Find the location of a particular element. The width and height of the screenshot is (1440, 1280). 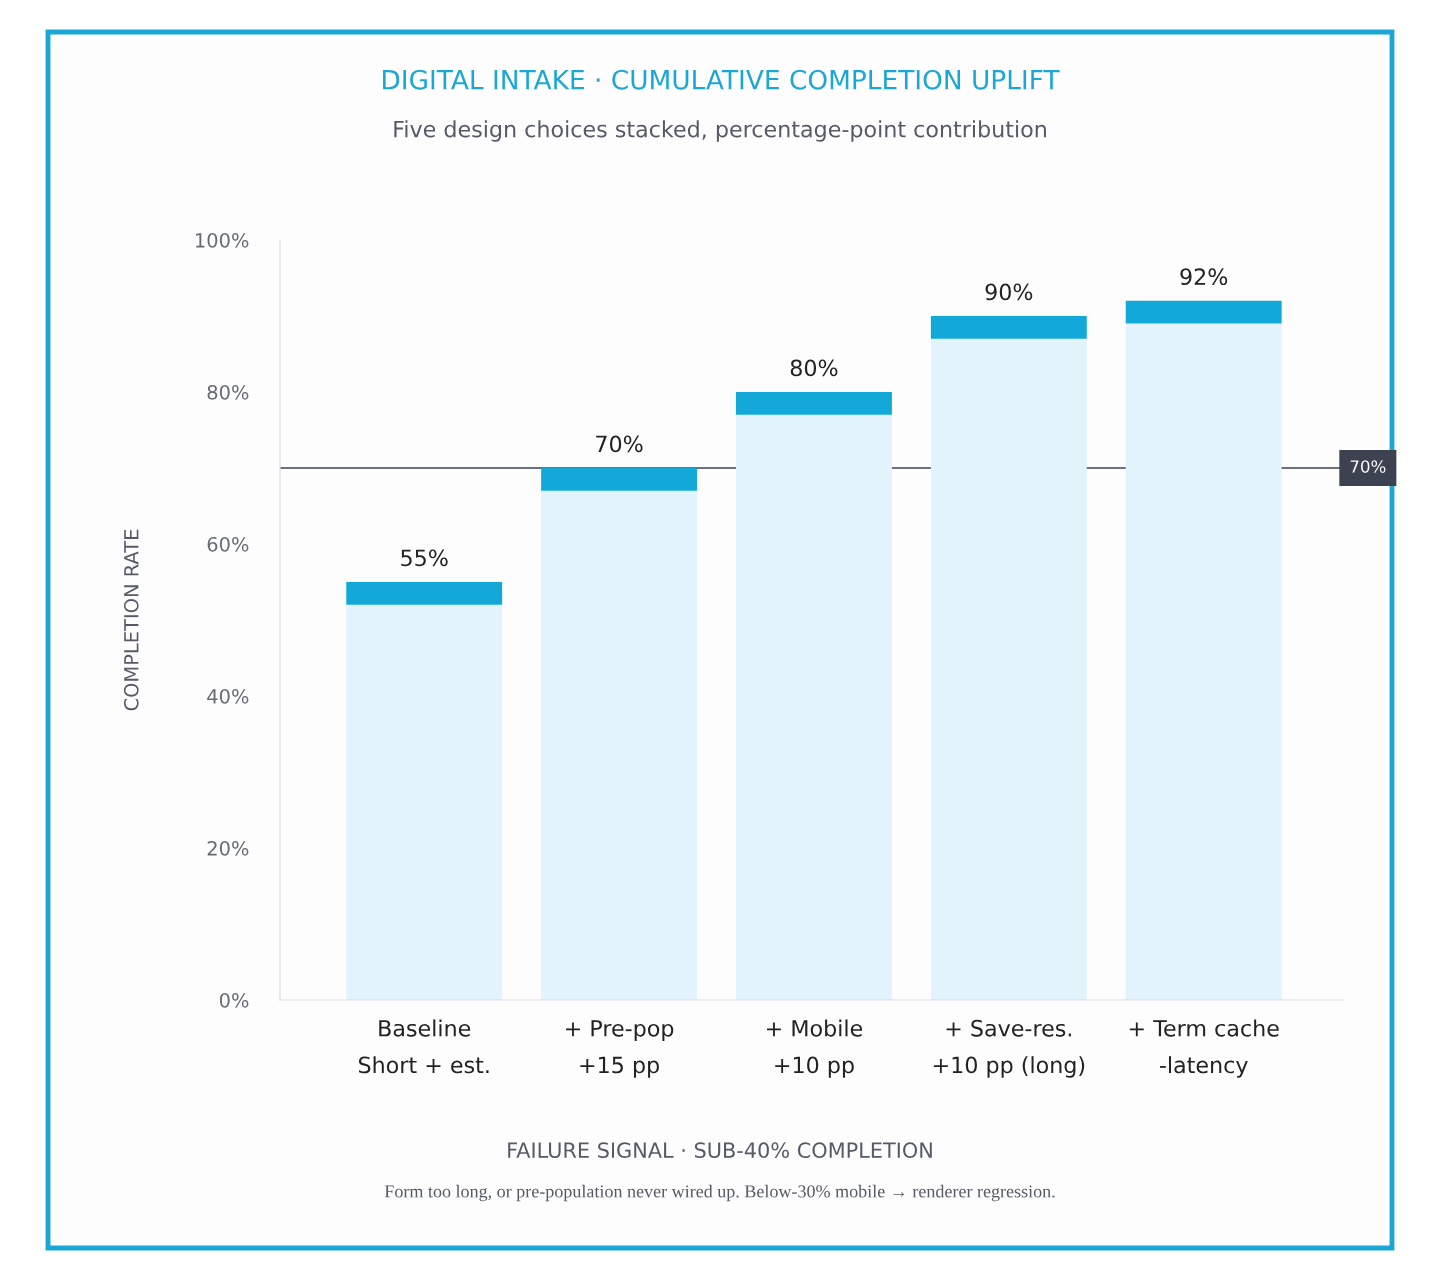

x-tick-label: + Pre-pop +15 pp is located at coordinates (620, 1049).